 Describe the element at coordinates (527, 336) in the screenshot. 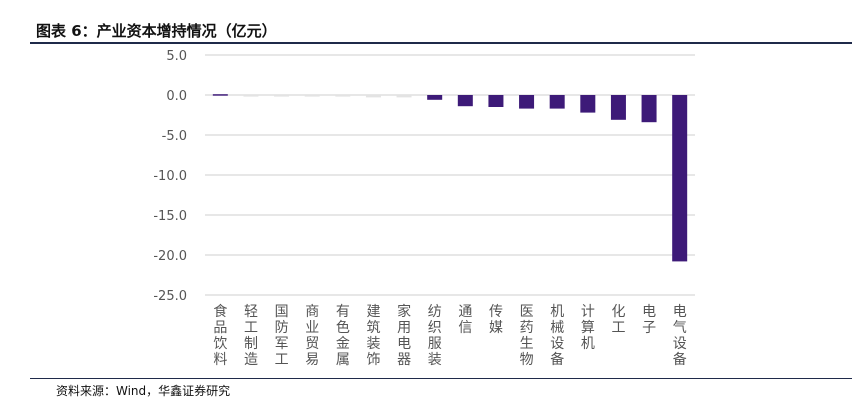

I see `x-tick-label: 医药生物` at that location.